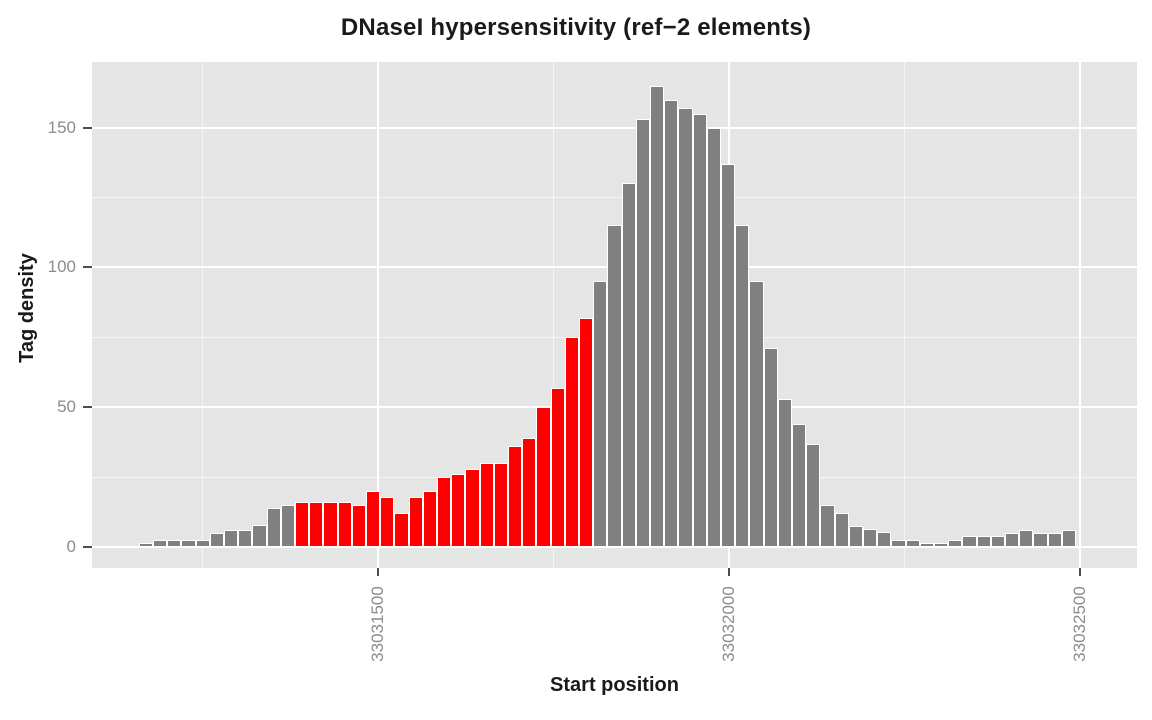 Image resolution: width=1152 pixels, height=720 pixels. I want to click on x-tick-label: 33032000, so click(728, 624).